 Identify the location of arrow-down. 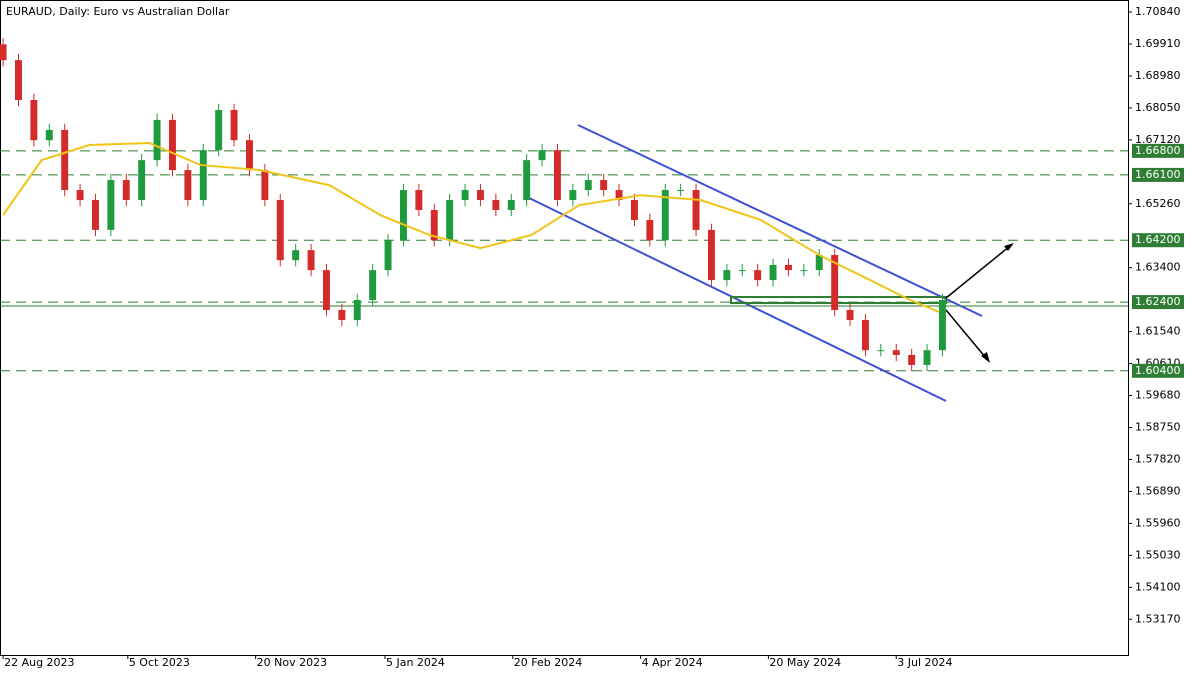
(966, 334).